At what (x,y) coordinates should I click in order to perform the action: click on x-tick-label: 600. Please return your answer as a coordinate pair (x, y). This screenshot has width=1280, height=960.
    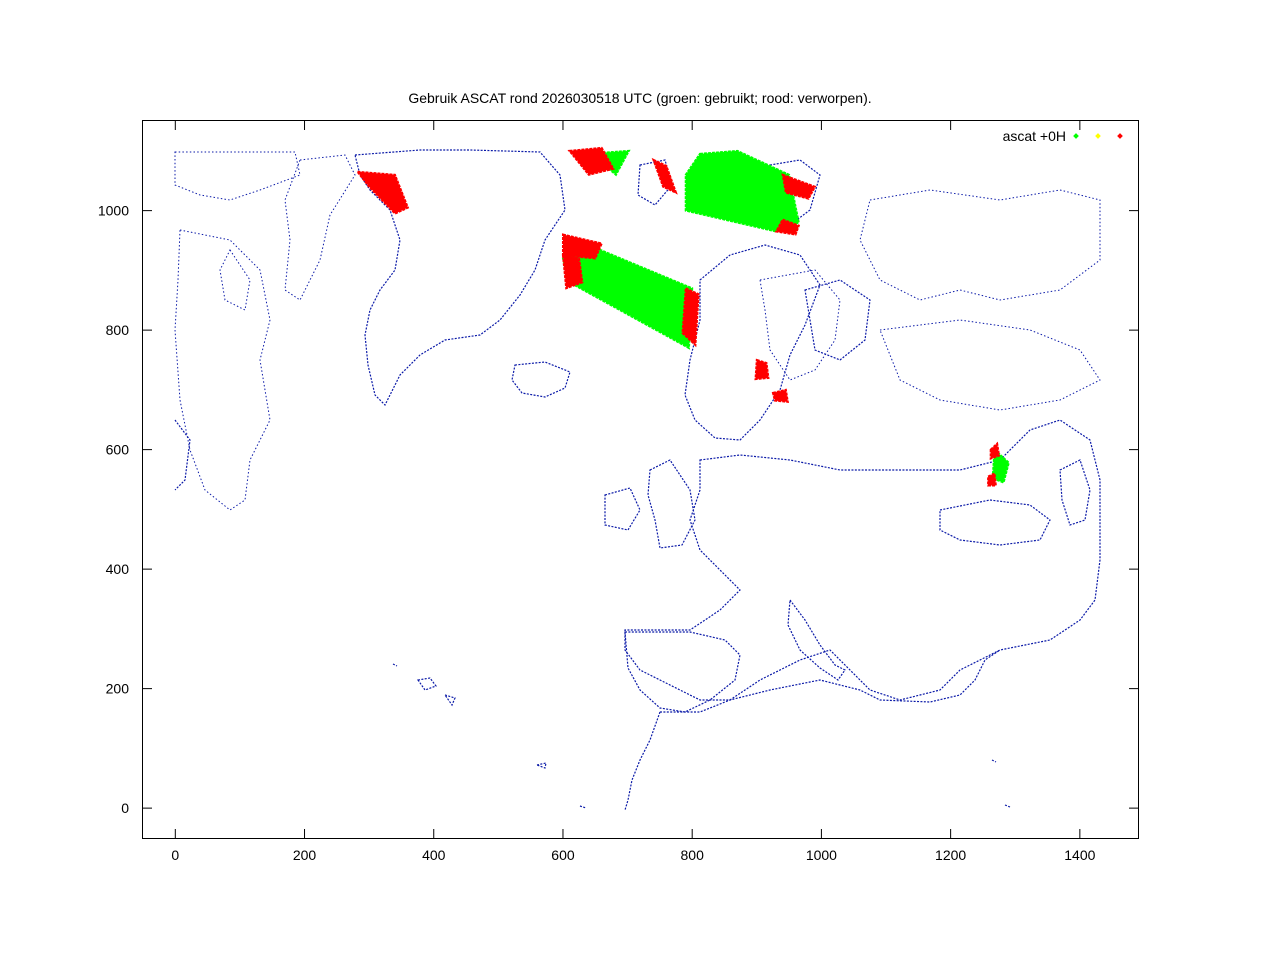
    Looking at the image, I should click on (563, 855).